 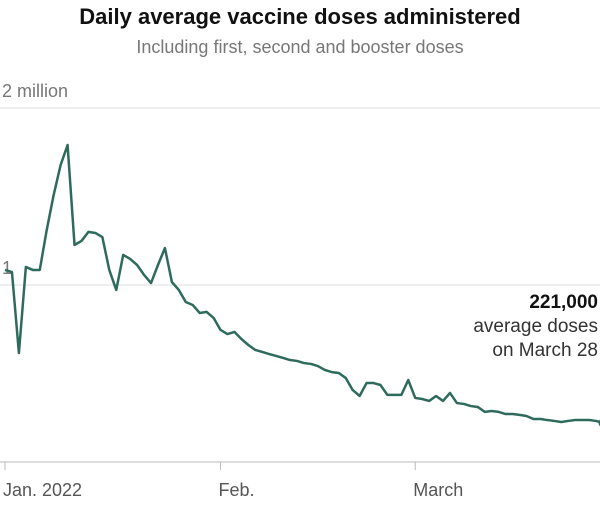 I want to click on x-tick-label: Feb., so click(x=237, y=490).